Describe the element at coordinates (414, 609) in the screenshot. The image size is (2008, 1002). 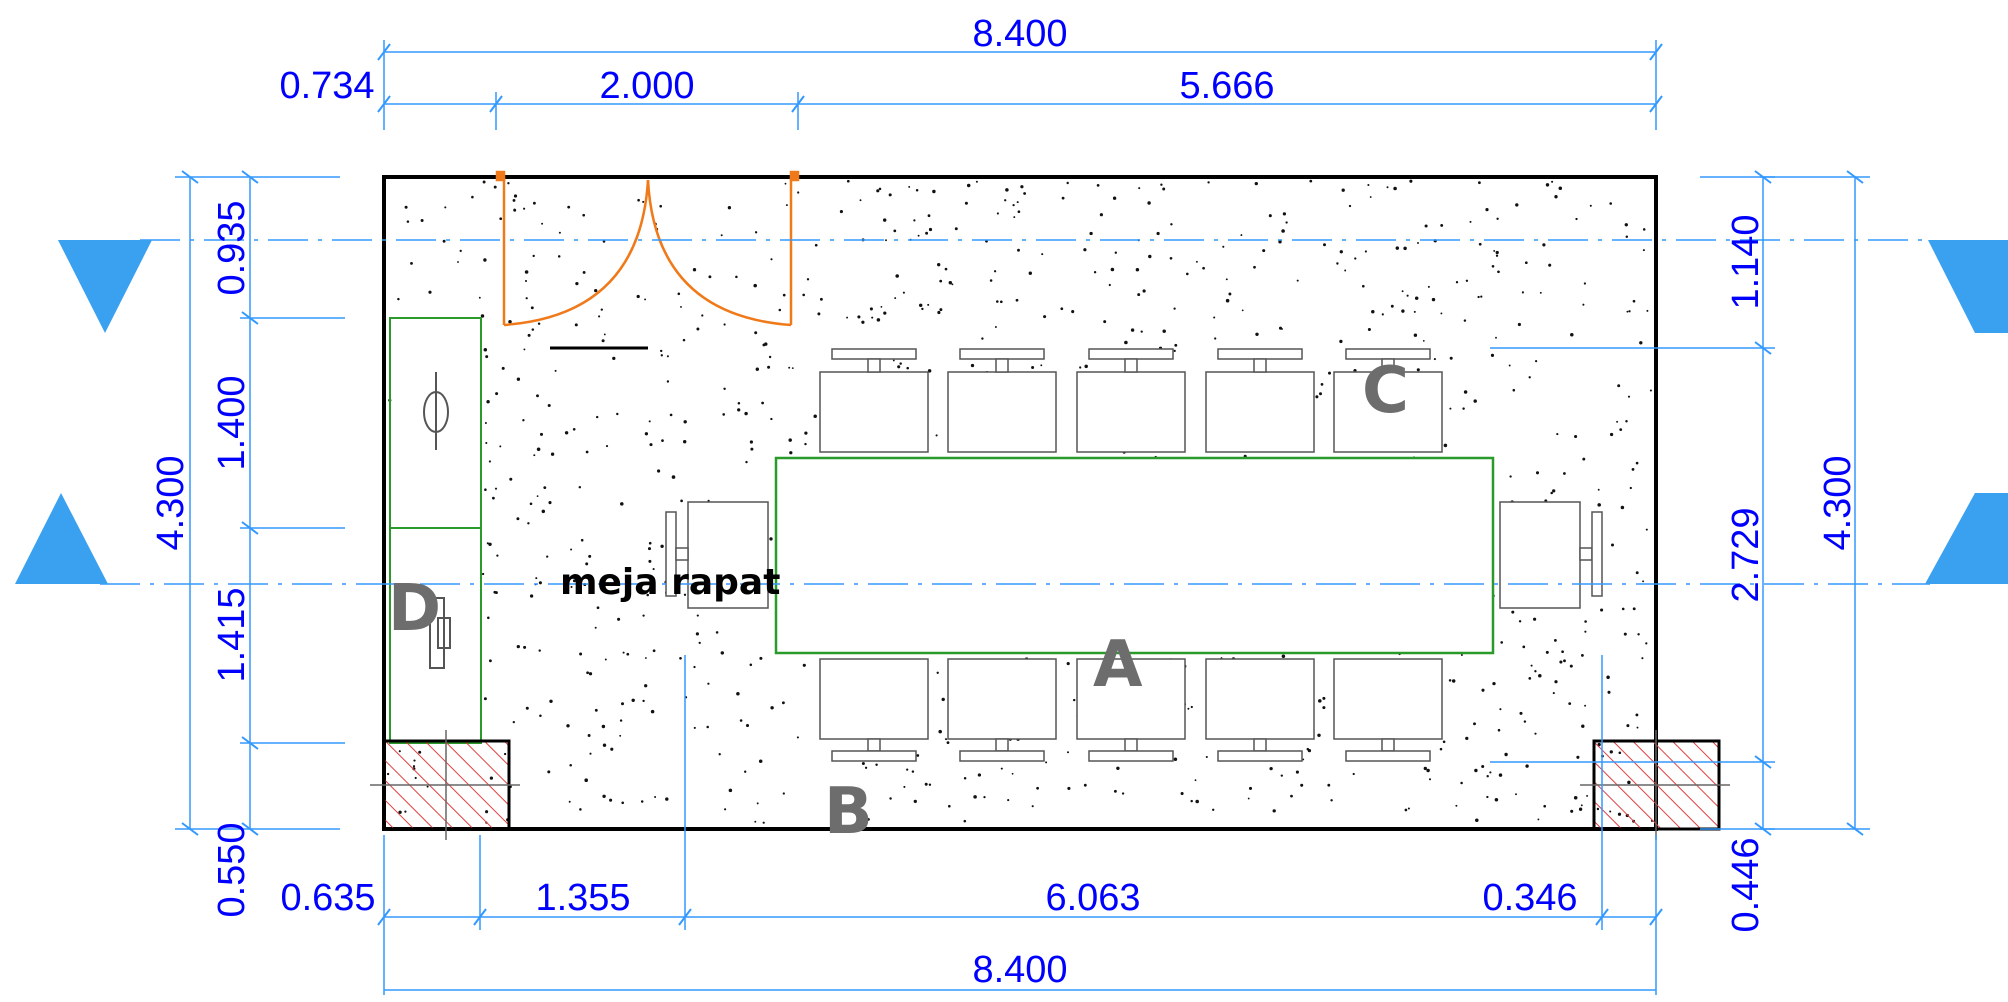
I see `marker-d: D` at that location.